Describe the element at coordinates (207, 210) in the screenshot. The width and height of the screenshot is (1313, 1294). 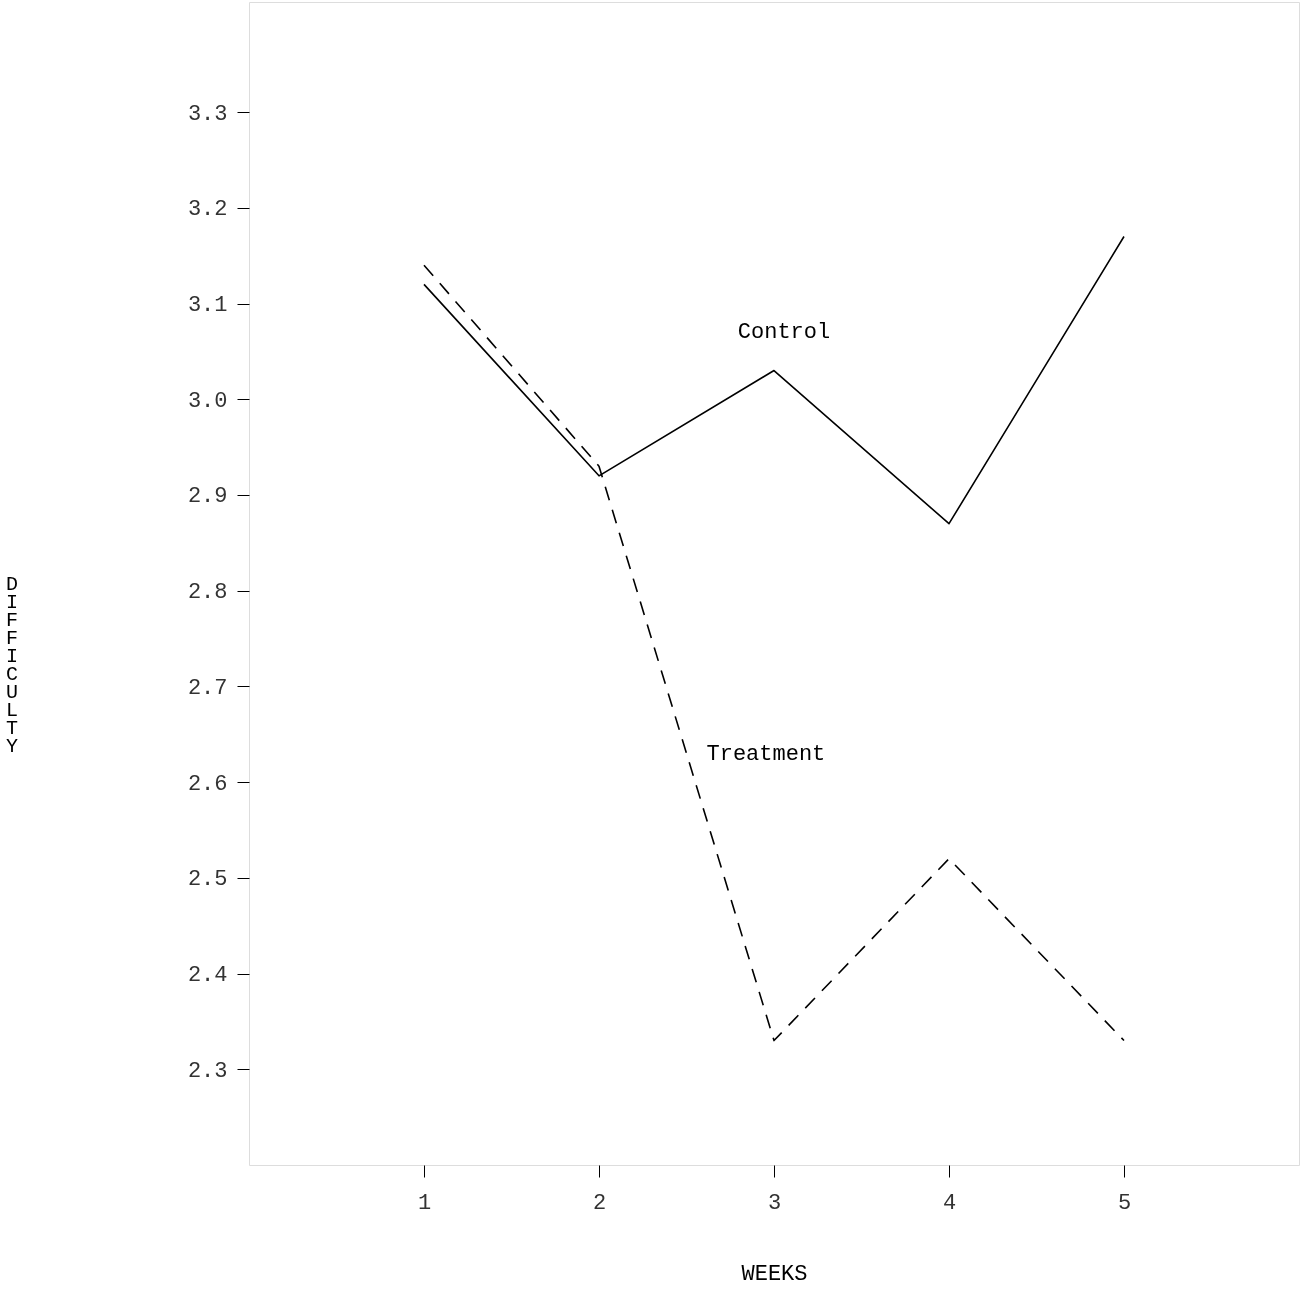
I see `y-tick-label: 3.2` at that location.